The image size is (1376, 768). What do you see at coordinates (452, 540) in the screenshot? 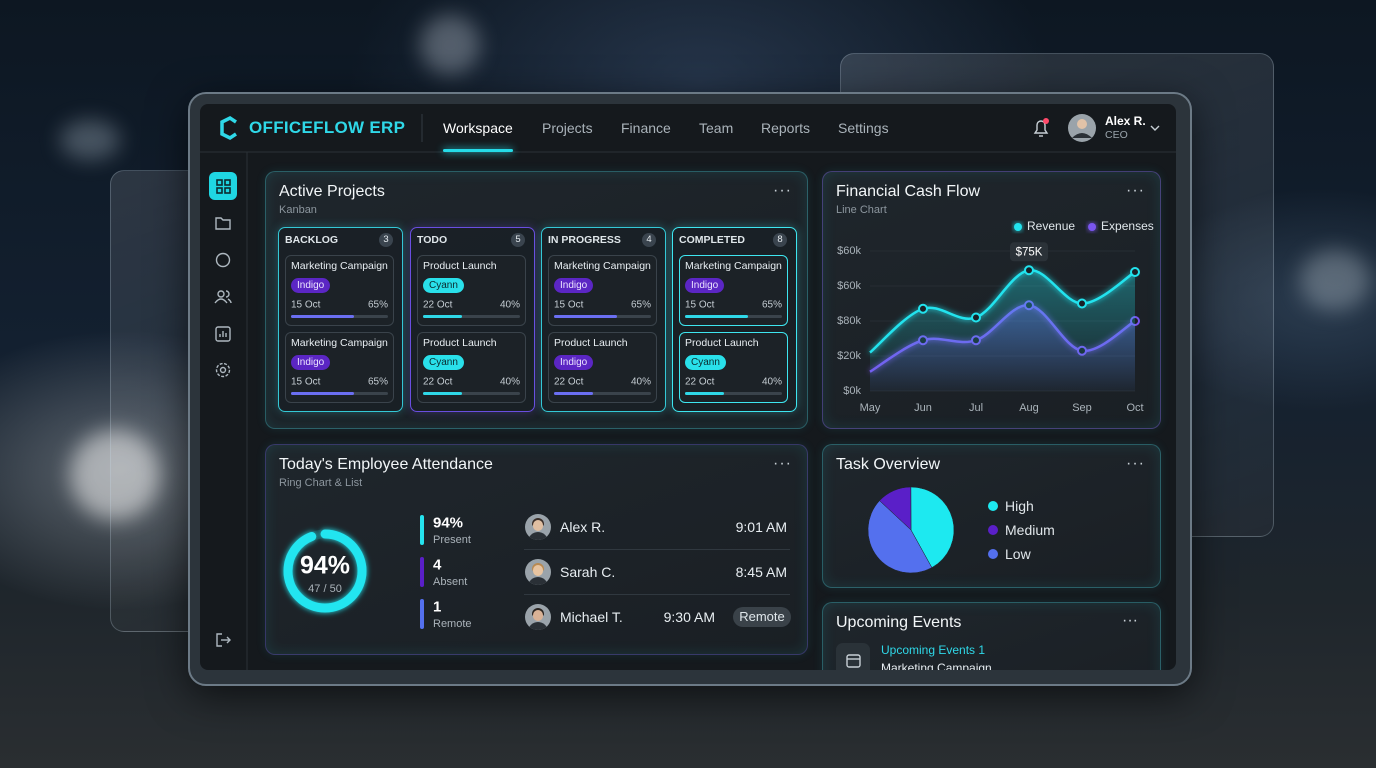
I see `stat-label: Present` at bounding box center [452, 540].